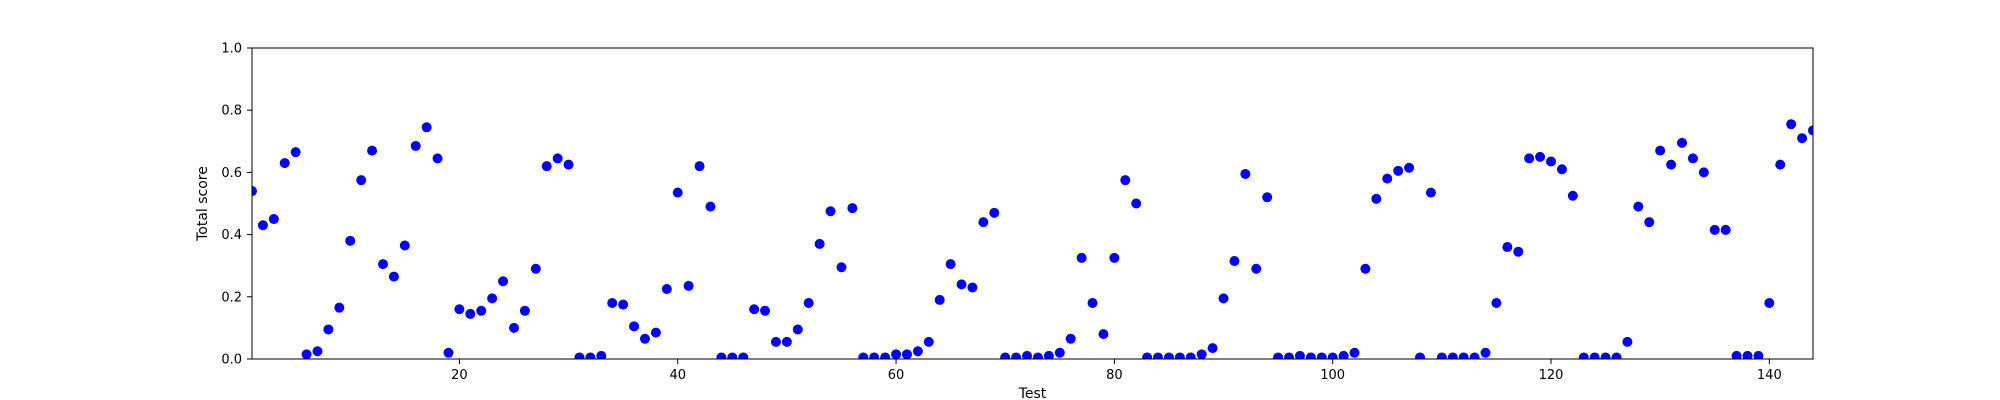 The height and width of the screenshot is (400, 2000). What do you see at coordinates (1114, 375) in the screenshot?
I see `x-tick-label: 80` at bounding box center [1114, 375].